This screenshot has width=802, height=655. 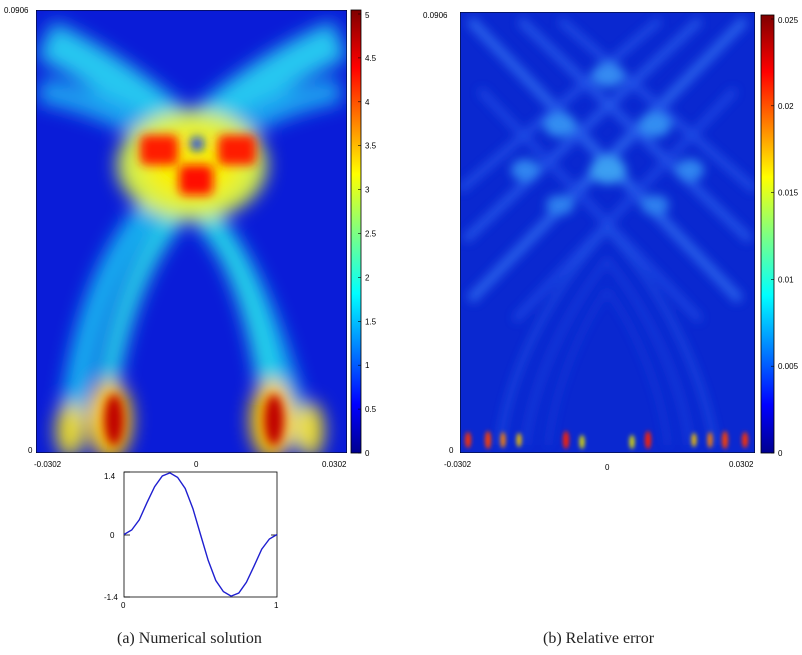 I want to click on colorbar-b-tick-label: 0.02, so click(x=786, y=106).